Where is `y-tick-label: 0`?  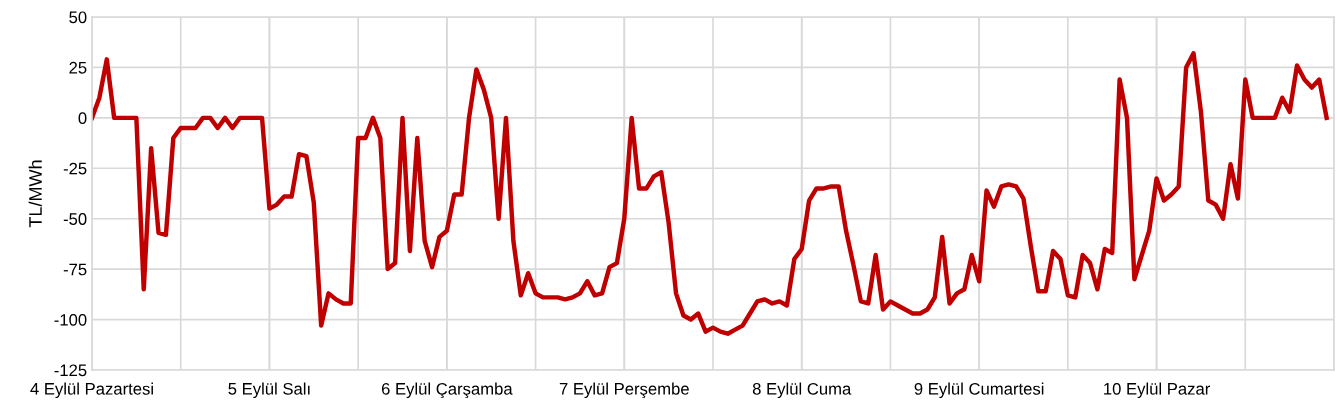
y-tick-label: 0 is located at coordinates (82, 118).